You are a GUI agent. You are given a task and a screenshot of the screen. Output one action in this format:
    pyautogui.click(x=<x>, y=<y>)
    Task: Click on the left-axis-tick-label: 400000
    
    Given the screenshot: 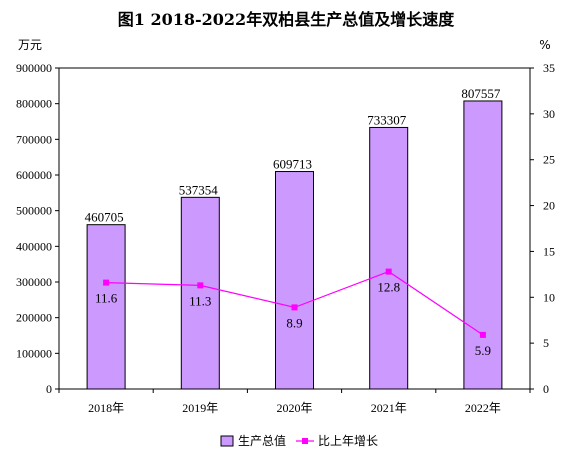 What is the action you would take?
    pyautogui.click(x=34, y=246)
    